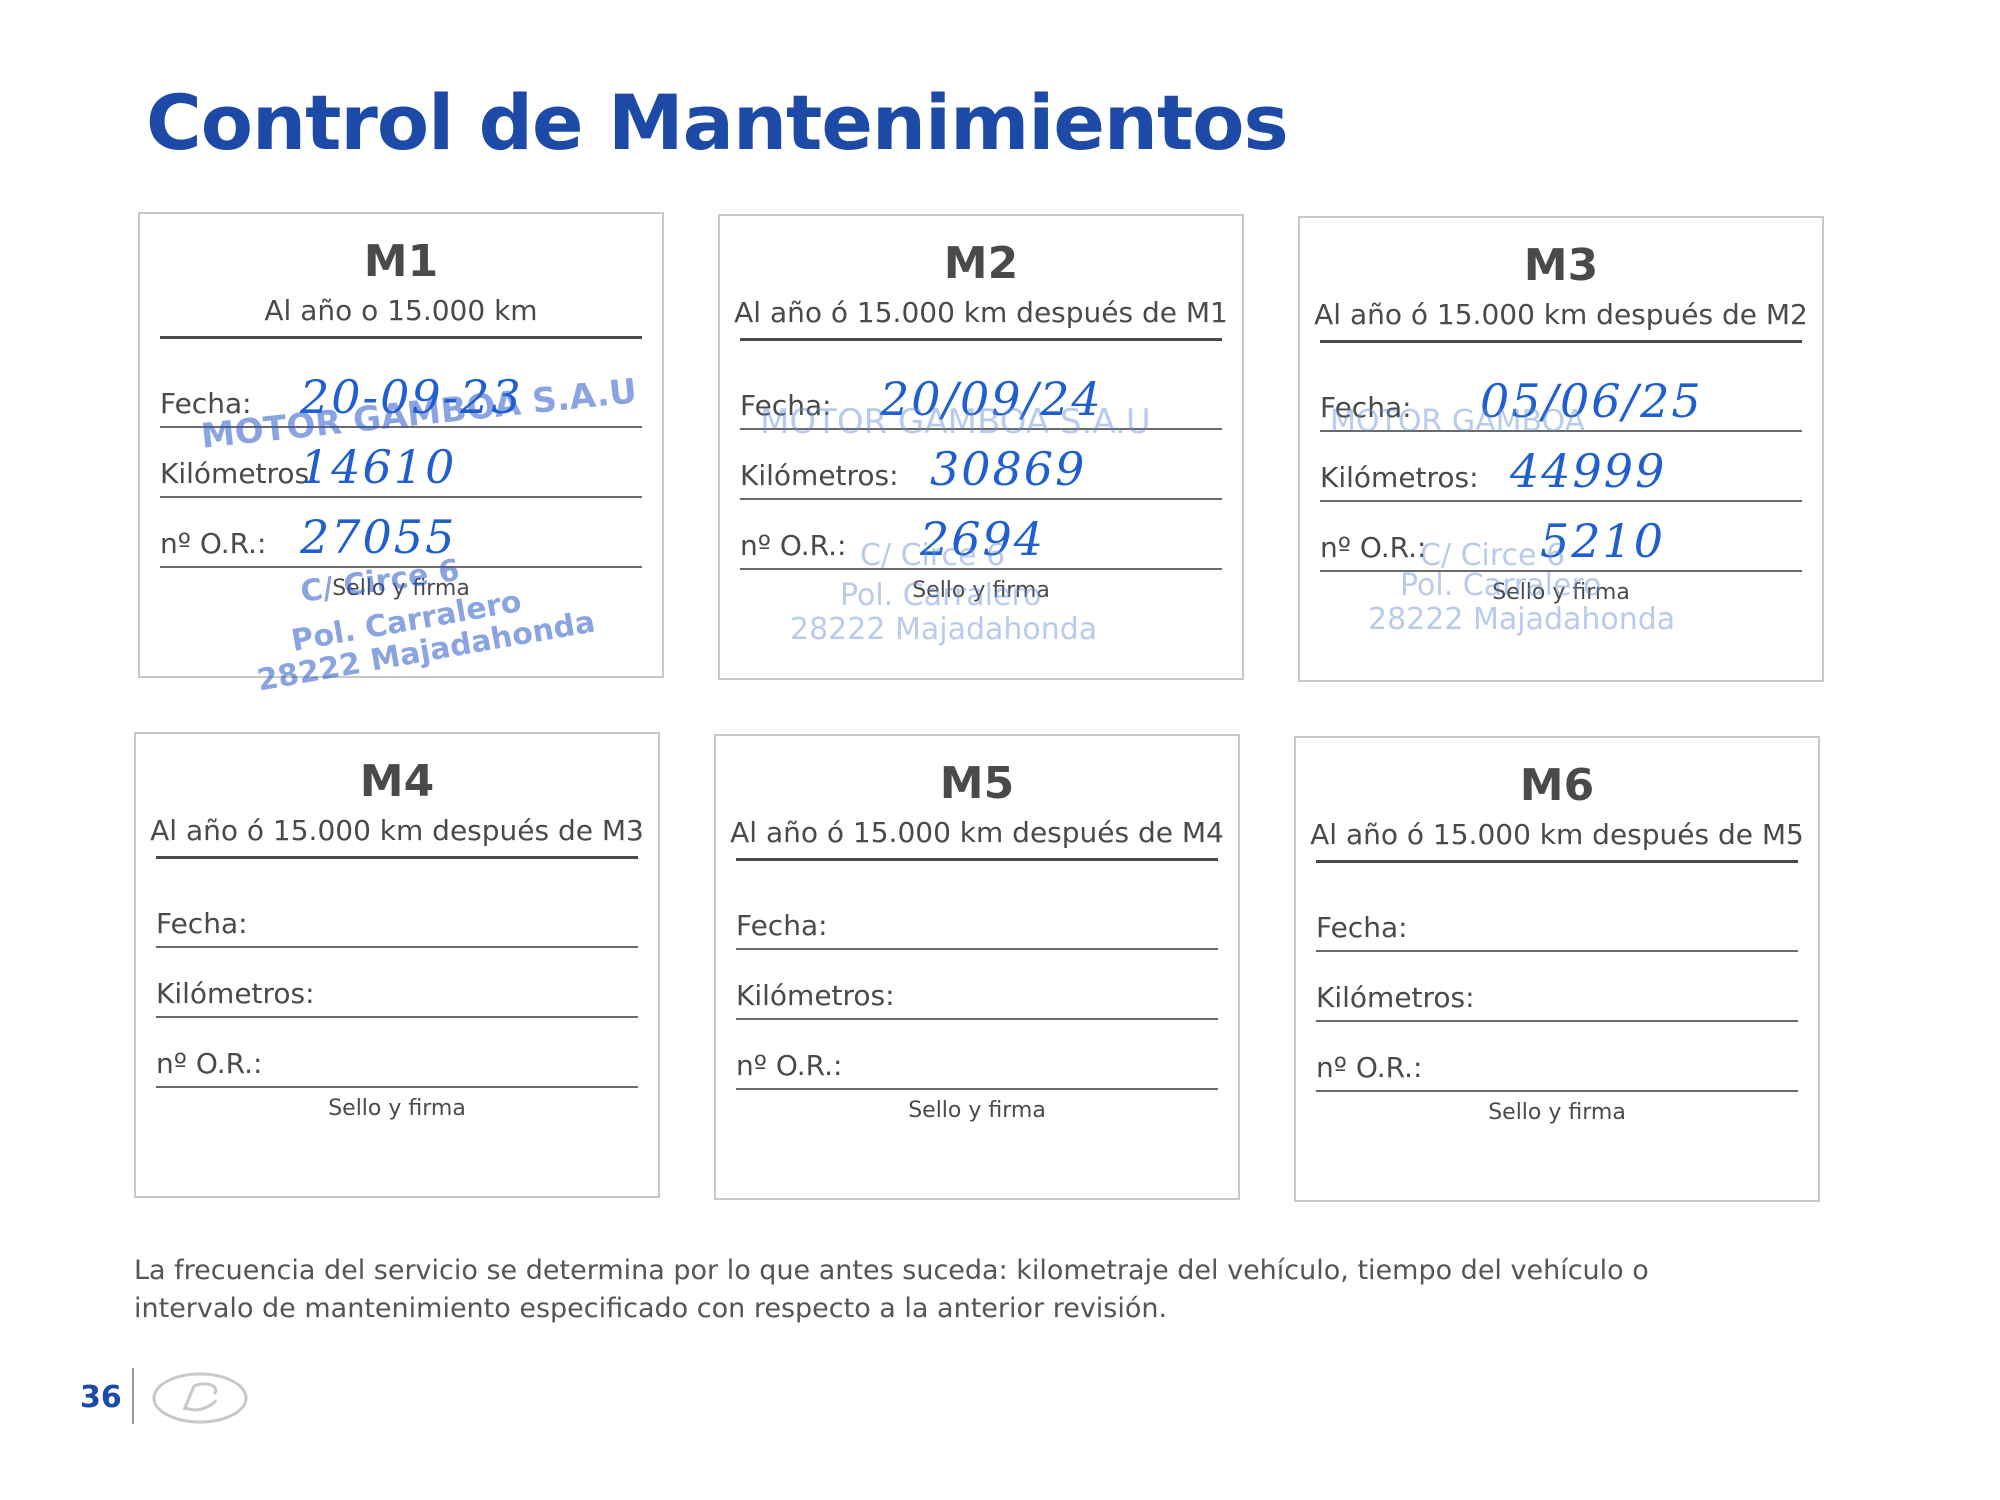 This screenshot has height=1500, width=2000. What do you see at coordinates (977, 832) in the screenshot?
I see `card-subtitle: Al año ó 15.000 km después de M4` at bounding box center [977, 832].